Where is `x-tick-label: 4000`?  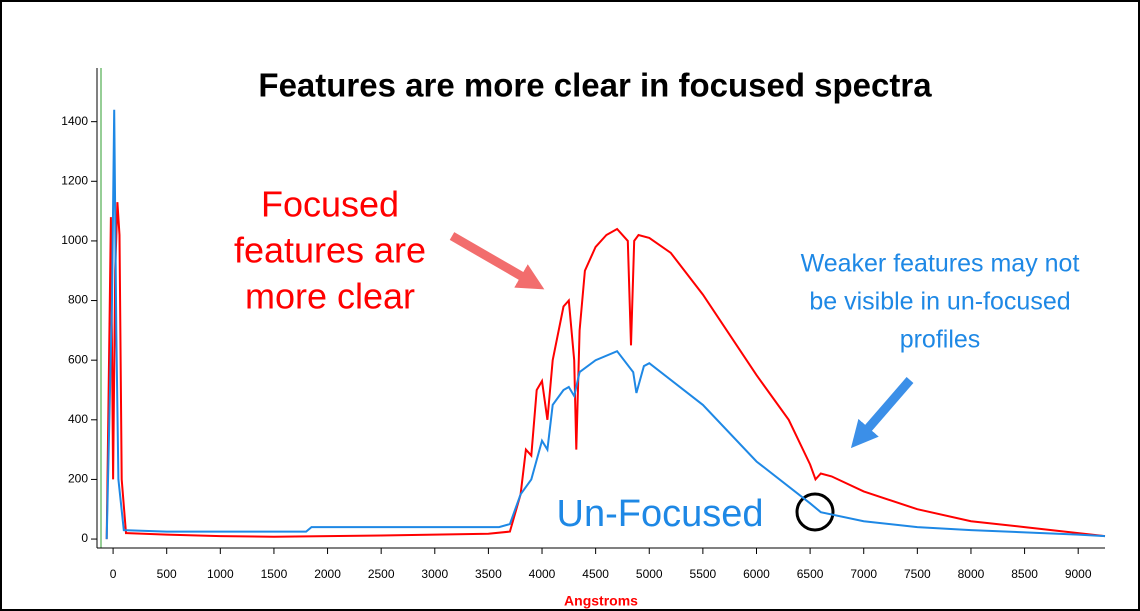 x-tick-label: 4000 is located at coordinates (542, 574).